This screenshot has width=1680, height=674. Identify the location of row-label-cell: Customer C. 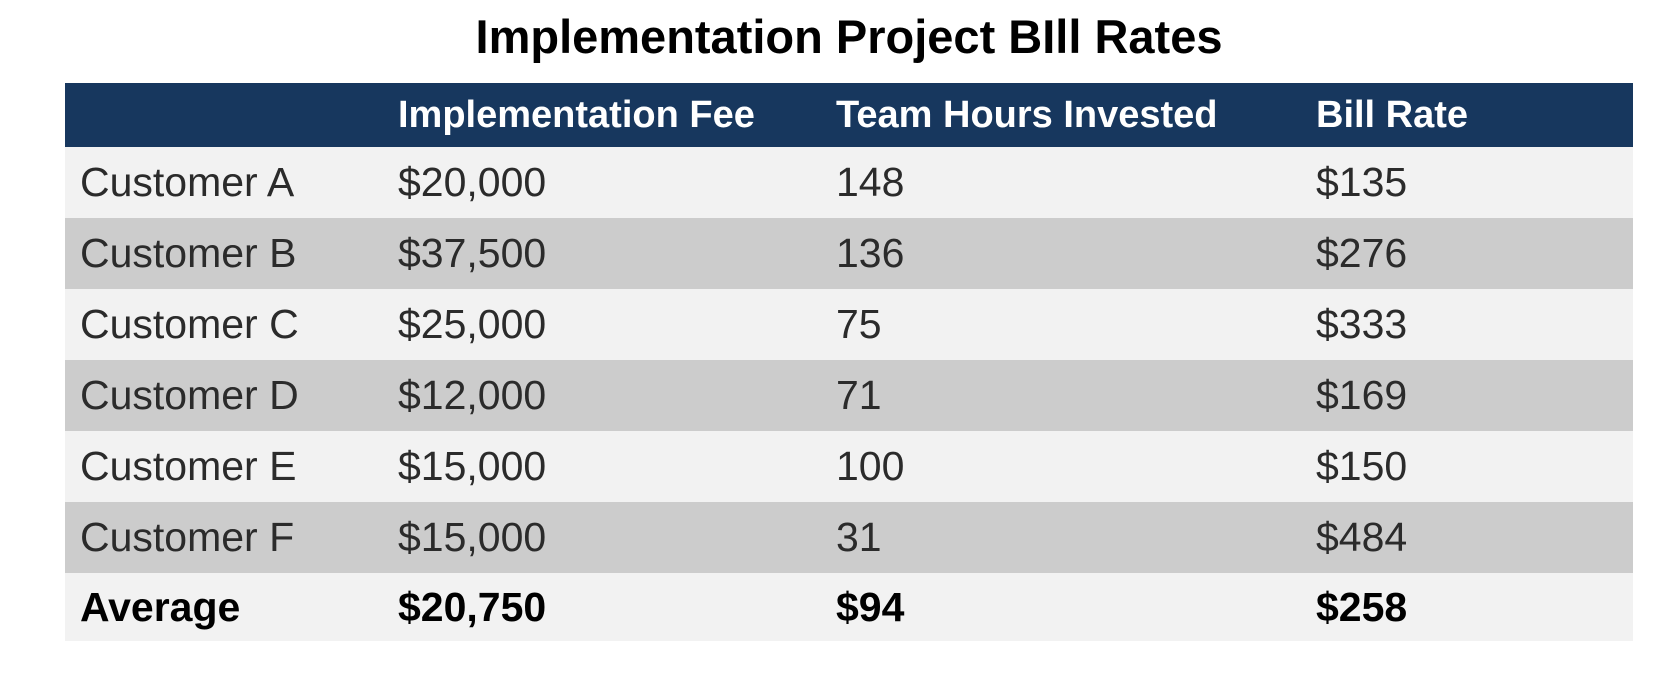
(189, 324).